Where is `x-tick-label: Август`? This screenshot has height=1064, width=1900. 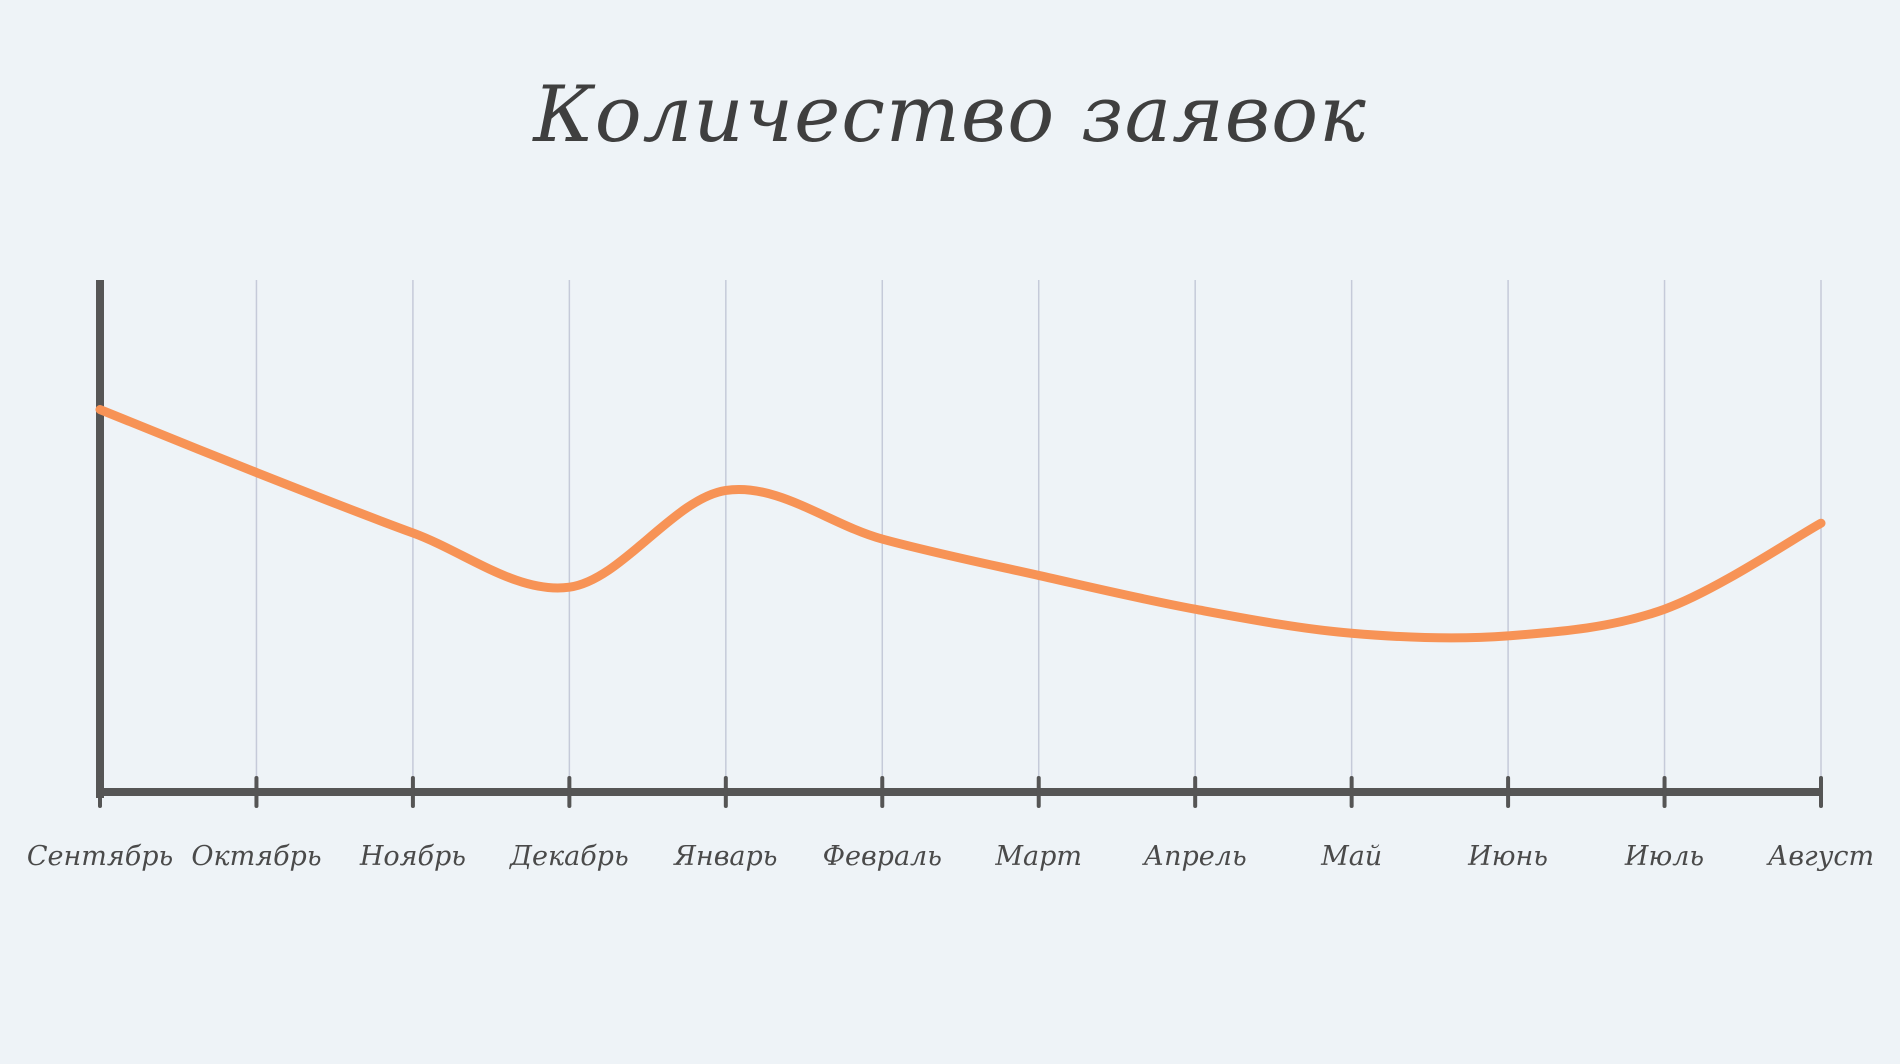 x-tick-label: Август is located at coordinates (1820, 856).